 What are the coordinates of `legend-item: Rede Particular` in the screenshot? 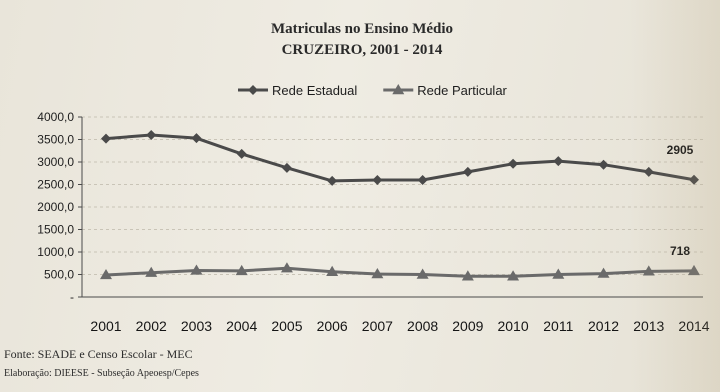 It's located at (445, 90).